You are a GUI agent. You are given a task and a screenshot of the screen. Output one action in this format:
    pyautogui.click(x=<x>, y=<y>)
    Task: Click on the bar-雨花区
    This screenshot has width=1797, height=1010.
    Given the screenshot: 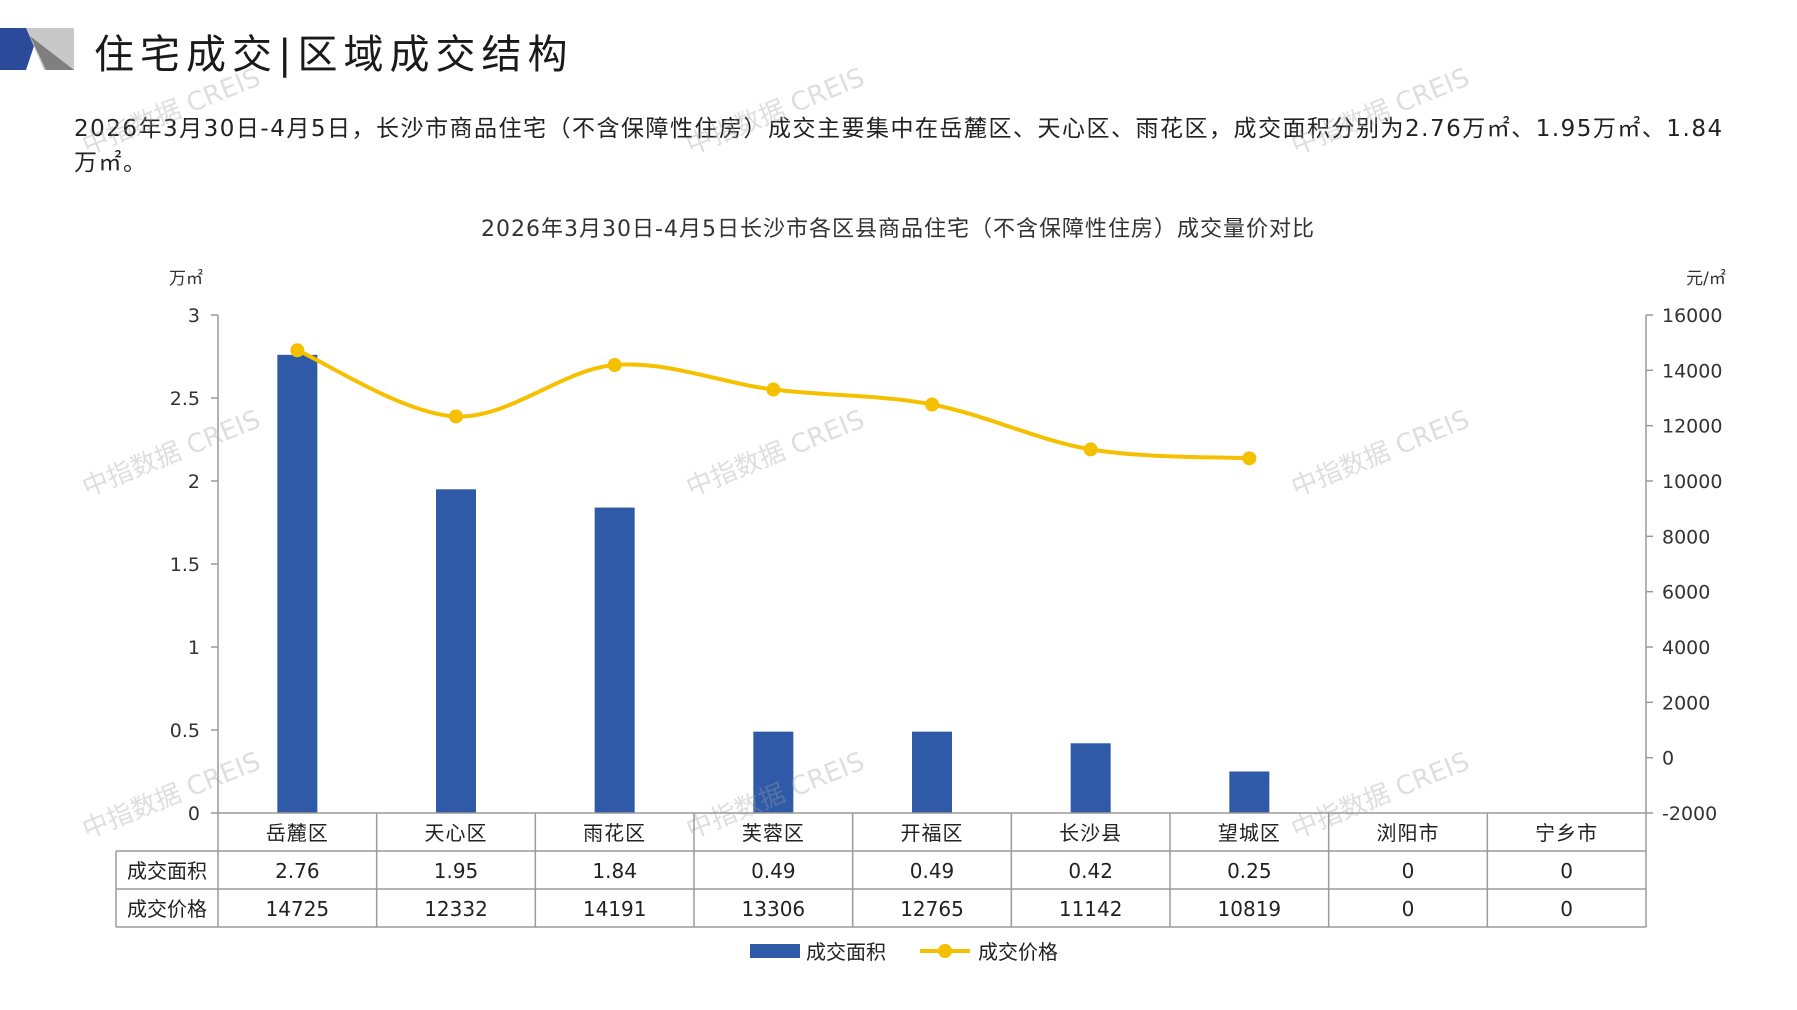 What is the action you would take?
    pyautogui.click(x=614, y=660)
    